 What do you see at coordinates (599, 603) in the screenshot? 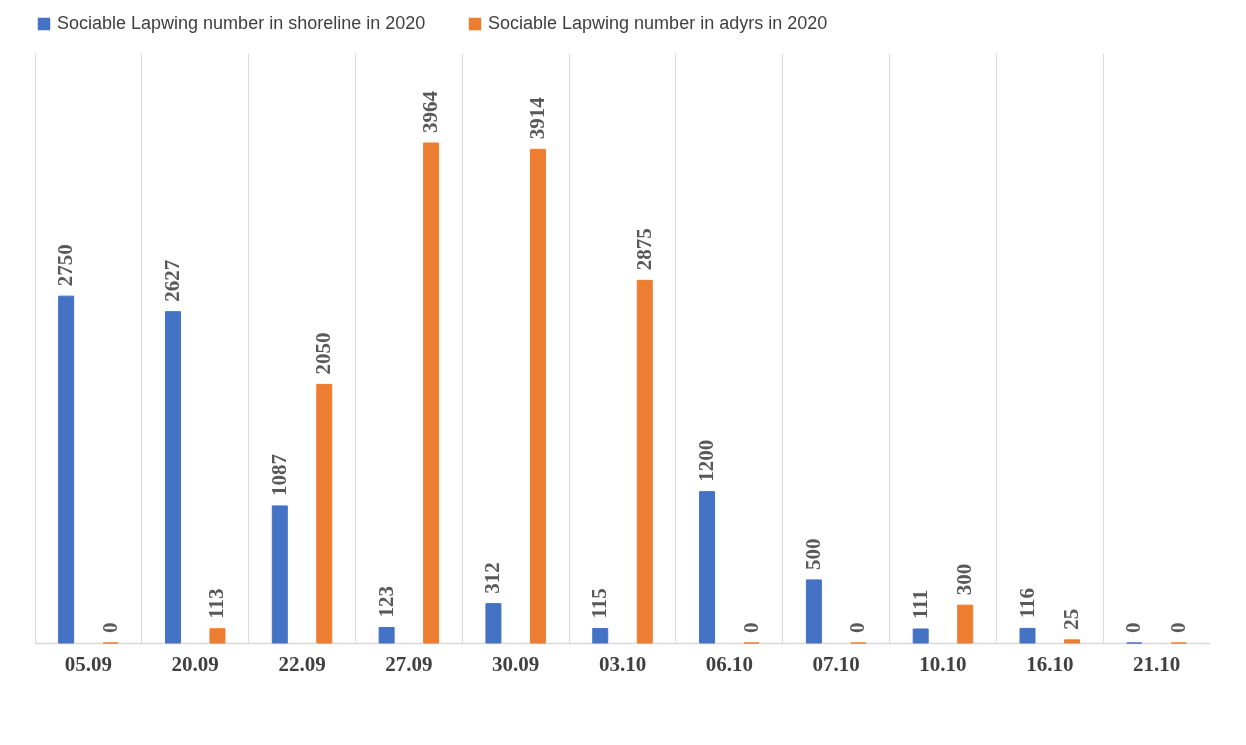
I see `data-label: 115` at bounding box center [599, 603].